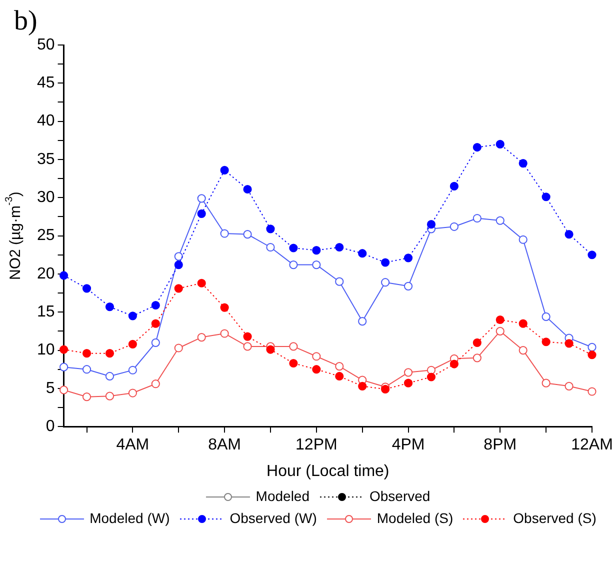  I want to click on x-tick-label: 8AM, so click(225, 445).